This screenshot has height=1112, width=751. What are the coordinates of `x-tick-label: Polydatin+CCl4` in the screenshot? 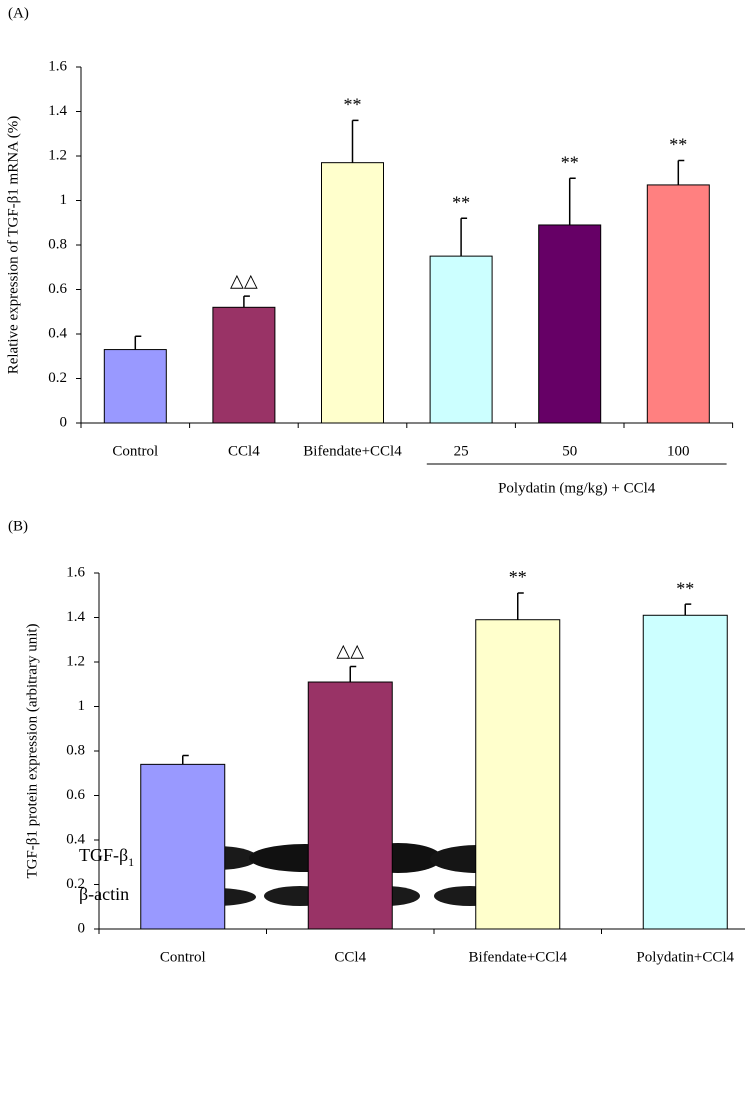 It's located at (685, 957).